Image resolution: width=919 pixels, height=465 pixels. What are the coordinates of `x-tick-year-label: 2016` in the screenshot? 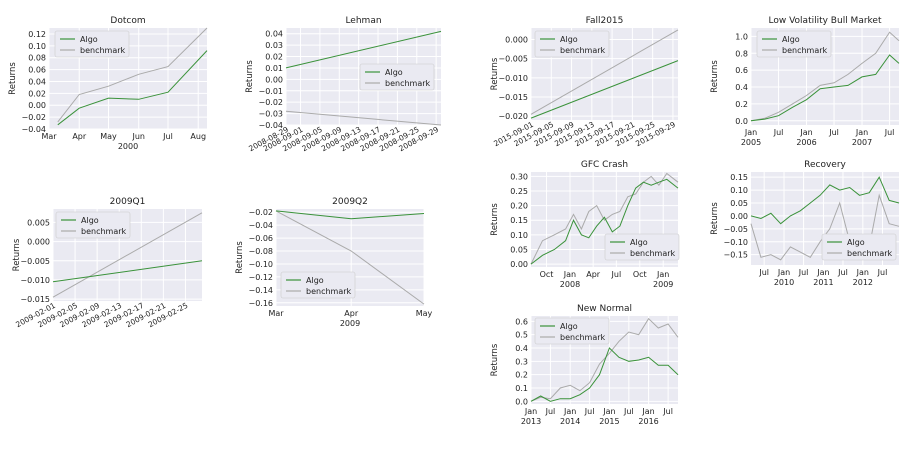 It's located at (648, 421).